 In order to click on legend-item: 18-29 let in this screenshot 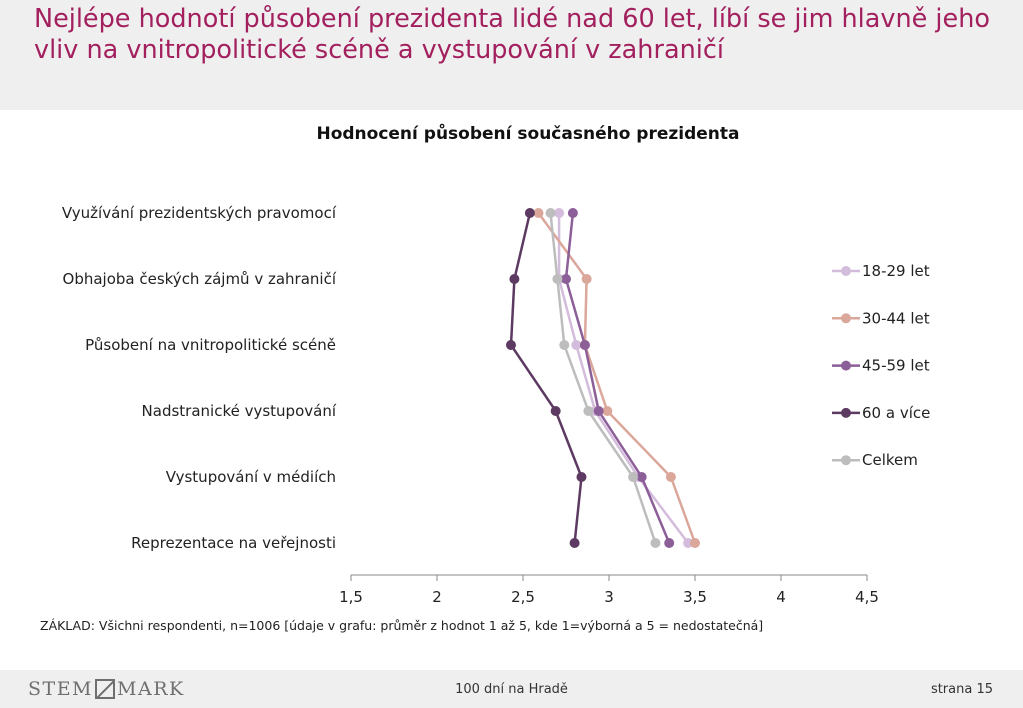, I will do `click(881, 271)`.